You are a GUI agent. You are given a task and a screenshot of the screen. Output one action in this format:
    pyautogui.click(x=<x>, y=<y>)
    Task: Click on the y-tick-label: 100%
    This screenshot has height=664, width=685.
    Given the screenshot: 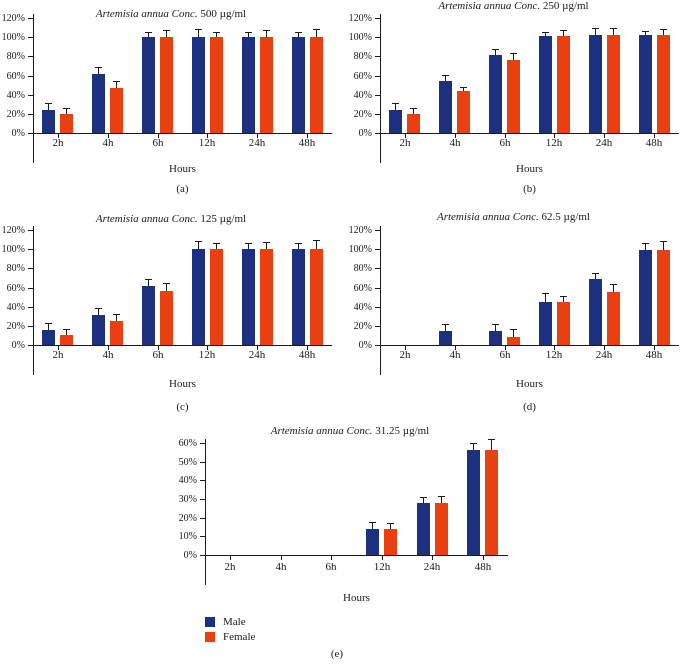 What is the action you would take?
    pyautogui.click(x=360, y=38)
    